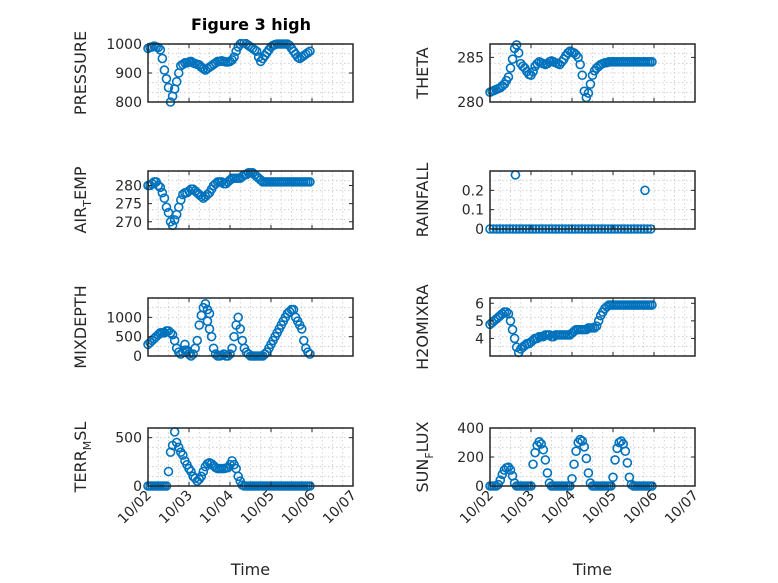 Image resolution: width=778 pixels, height=583 pixels. What do you see at coordinates (80, 73) in the screenshot?
I see `y-axis-label: PRESSURE` at bounding box center [80, 73].